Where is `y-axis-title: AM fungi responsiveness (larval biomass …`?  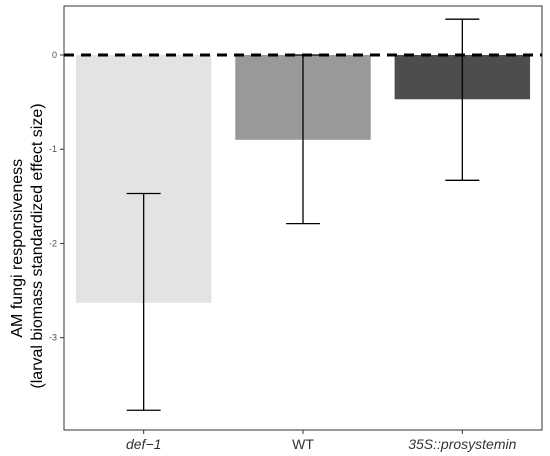
y-axis-title: AM fungi responsiveness (larval biomass … is located at coordinates (27, 245).